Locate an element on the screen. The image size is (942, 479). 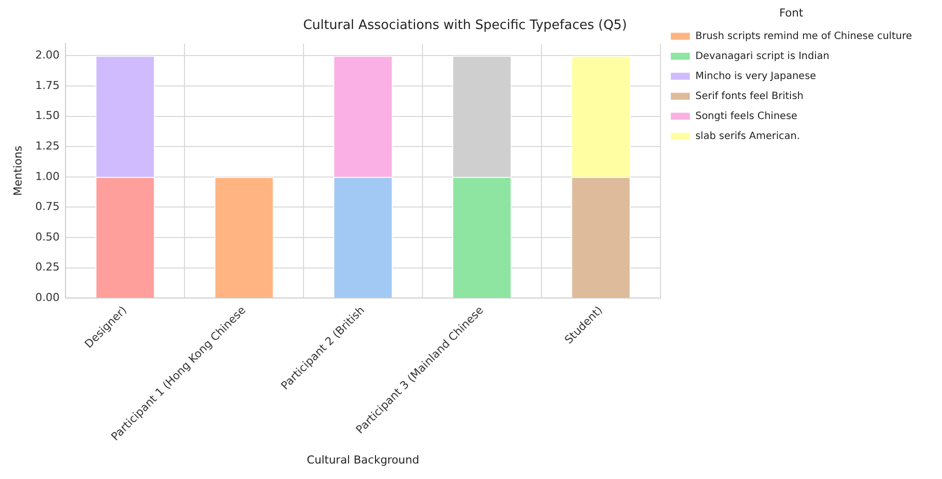
legend-label: slab serifs American. is located at coordinates (747, 136).